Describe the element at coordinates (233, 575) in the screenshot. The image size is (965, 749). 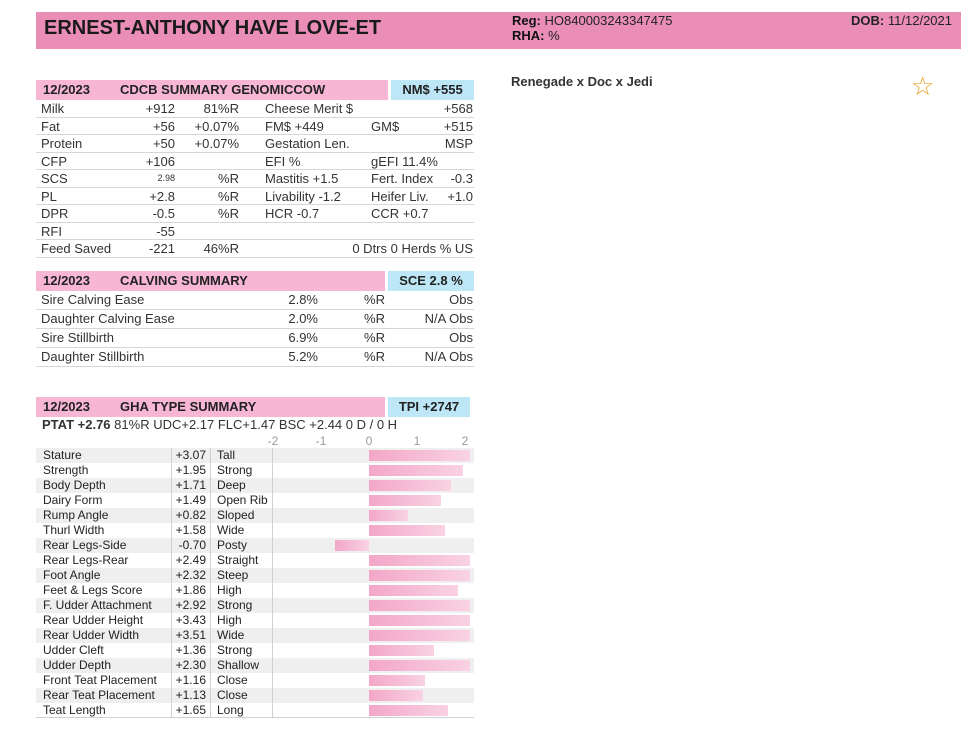
I see `trait-descriptor: Steep` at that location.